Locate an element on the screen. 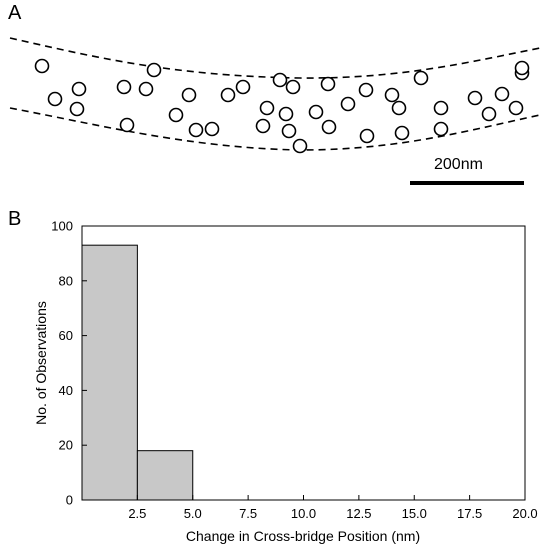 The height and width of the screenshot is (550, 545). panel-b-label: B is located at coordinates (15, 219).